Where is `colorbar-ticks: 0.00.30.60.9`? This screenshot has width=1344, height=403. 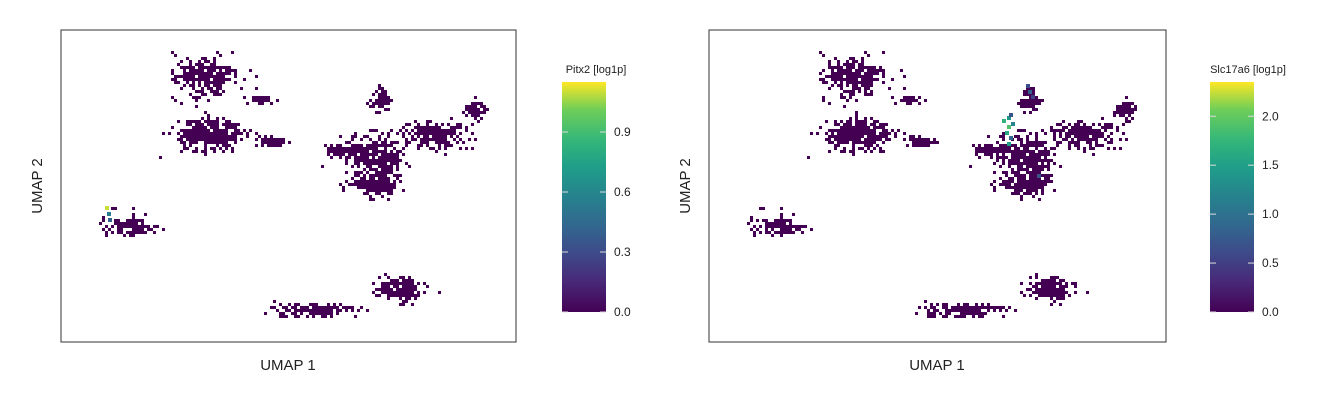
colorbar-ticks: 0.00.30.60.9 is located at coordinates (596, 222).